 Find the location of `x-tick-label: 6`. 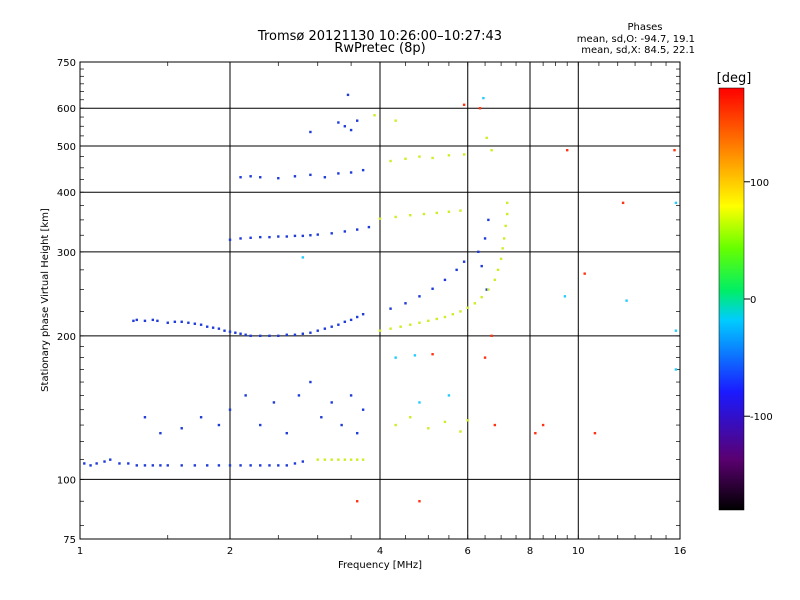

x-tick-label: 6 is located at coordinates (468, 551).